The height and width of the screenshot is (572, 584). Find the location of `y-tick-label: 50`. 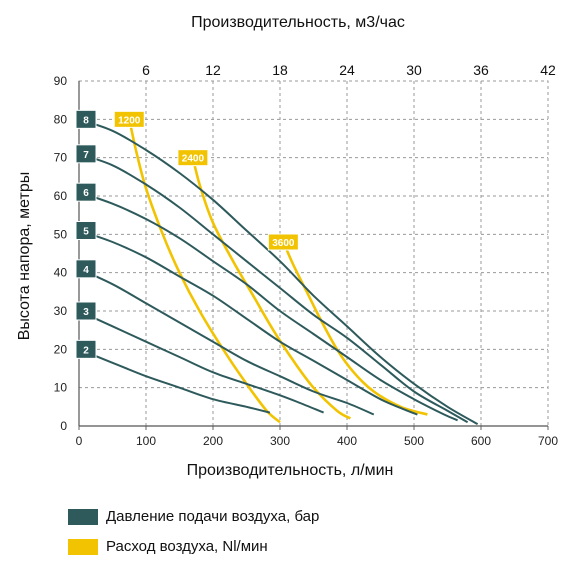

y-tick-label: 50 is located at coordinates (61, 234).